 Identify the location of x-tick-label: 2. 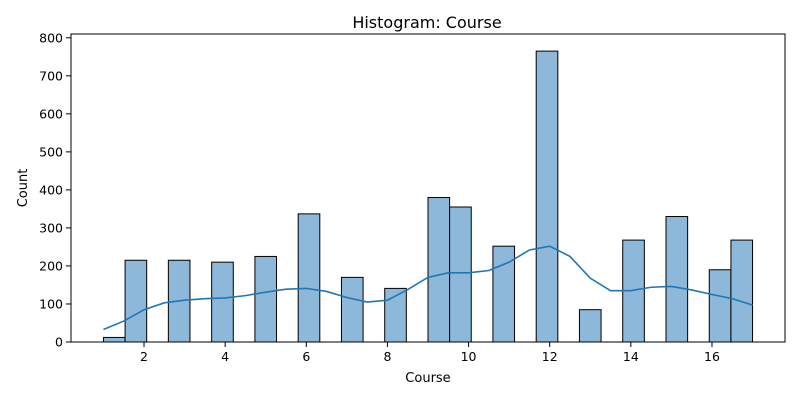
(144, 356).